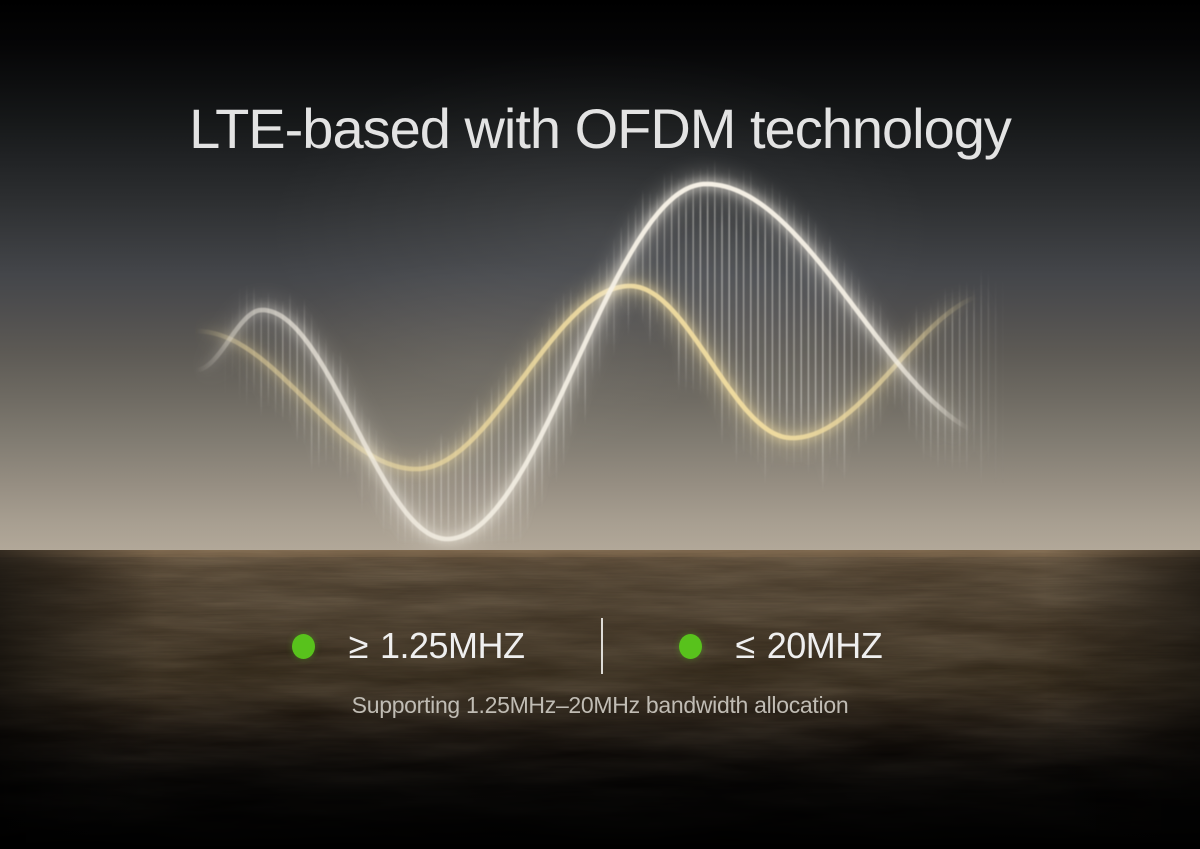  Describe the element at coordinates (600, 128) in the screenshot. I see `page-title: LTE-based with OFDM technology` at that location.